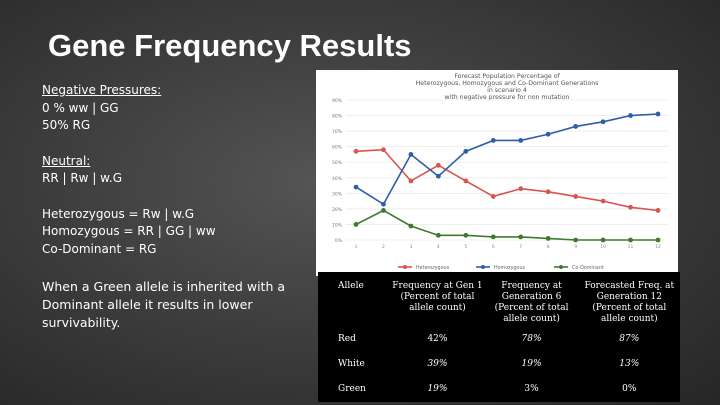 This screenshot has height=405, width=720. What do you see at coordinates (129, 231) in the screenshot?
I see `homozygous-definition: Homozygous = RR | GG | ww` at bounding box center [129, 231].